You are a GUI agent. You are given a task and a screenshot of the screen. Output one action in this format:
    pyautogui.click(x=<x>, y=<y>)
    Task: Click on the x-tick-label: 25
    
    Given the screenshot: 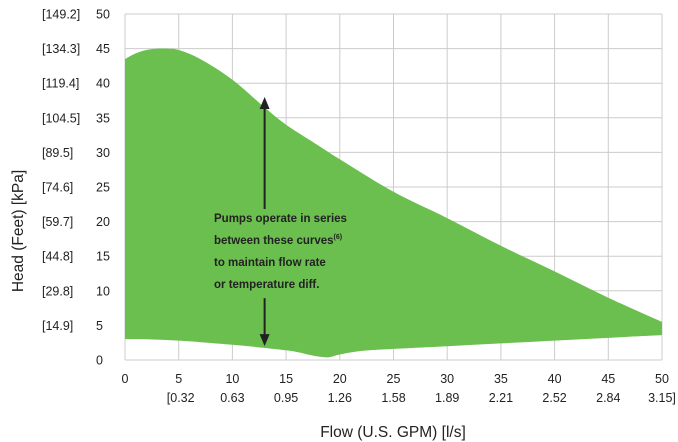 What is the action you would take?
    pyautogui.click(x=394, y=379)
    